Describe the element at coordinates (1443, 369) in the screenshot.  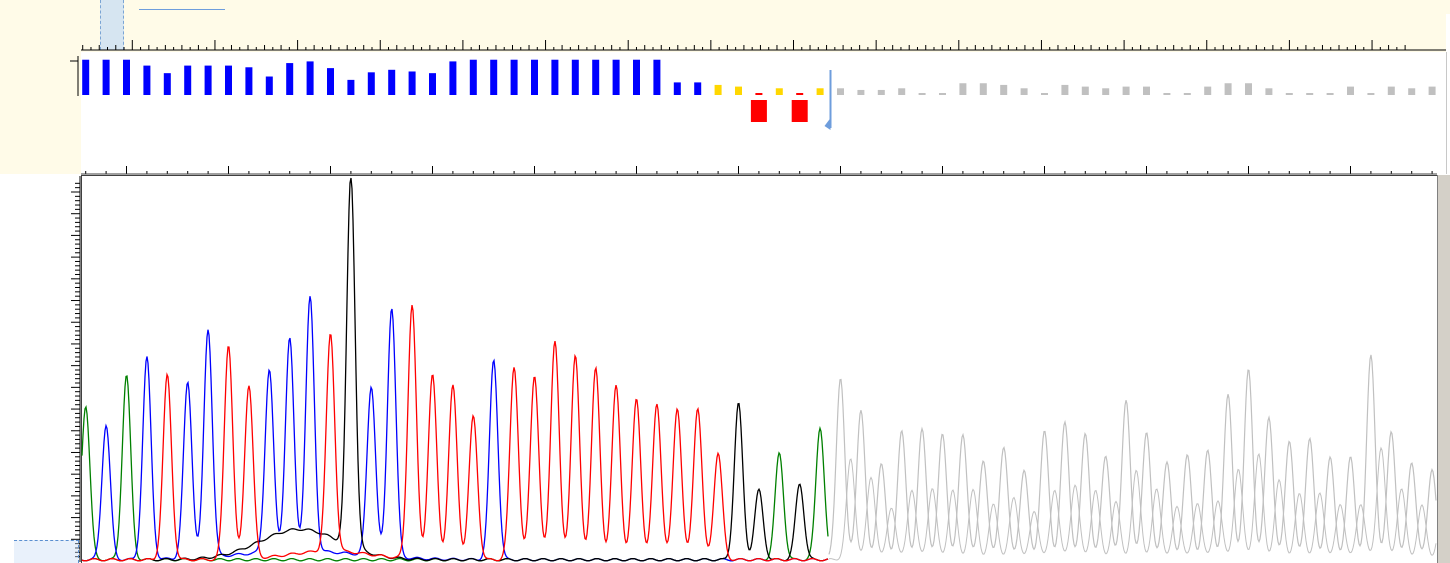
I see `vertical-scrollbar` at that location.